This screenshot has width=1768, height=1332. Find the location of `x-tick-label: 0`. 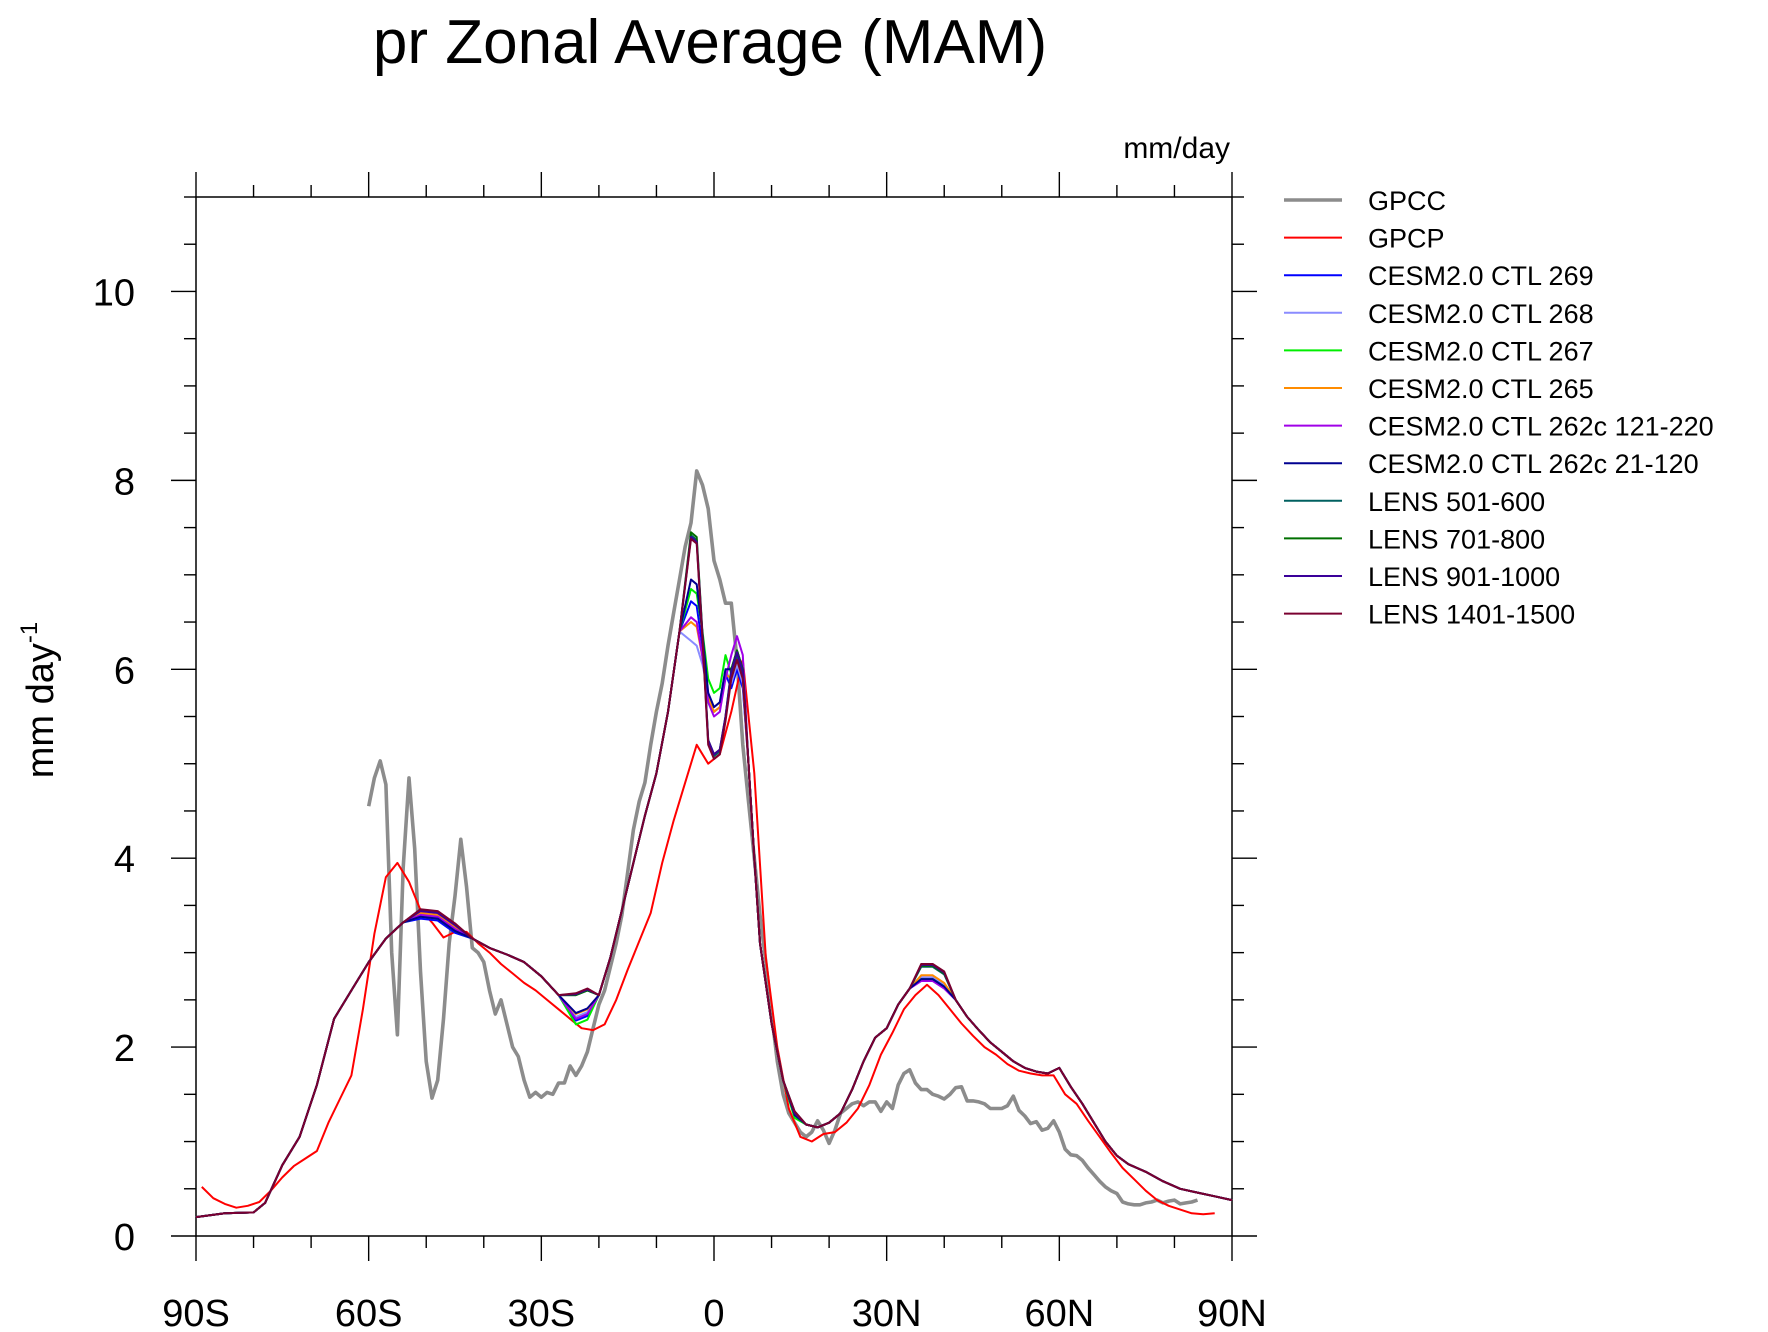

x-tick-label: 0 is located at coordinates (713, 1312).